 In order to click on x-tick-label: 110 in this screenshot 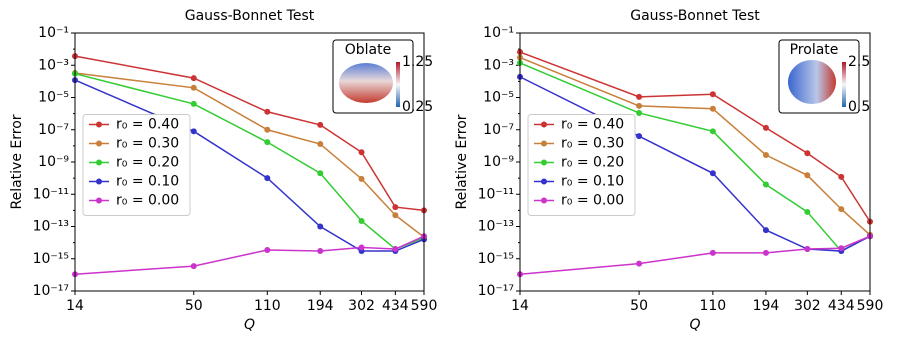, I will do `click(712, 306)`.